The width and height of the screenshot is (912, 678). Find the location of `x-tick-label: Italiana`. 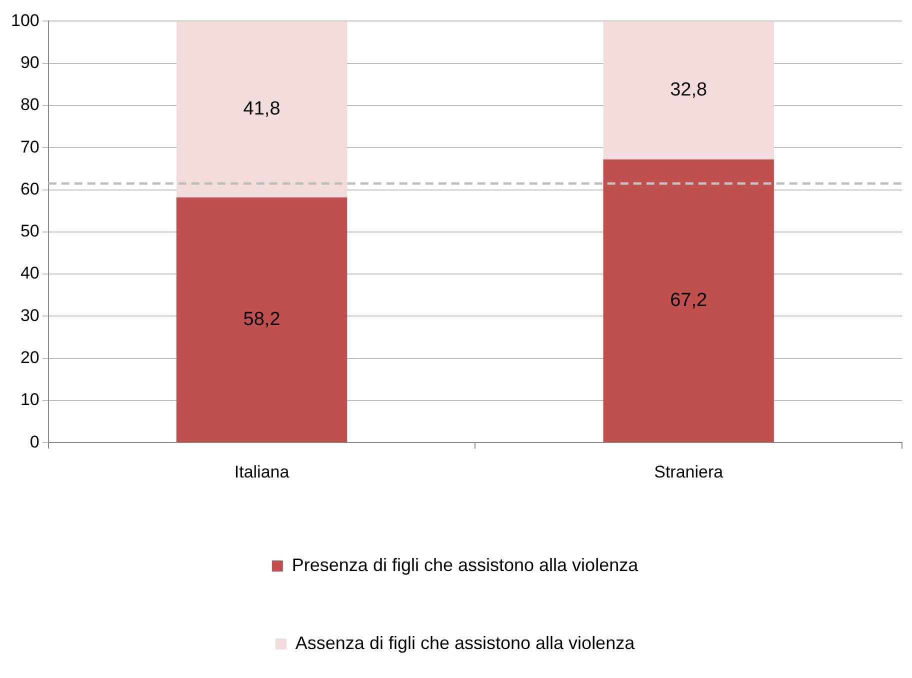

x-tick-label: Italiana is located at coordinates (262, 472).